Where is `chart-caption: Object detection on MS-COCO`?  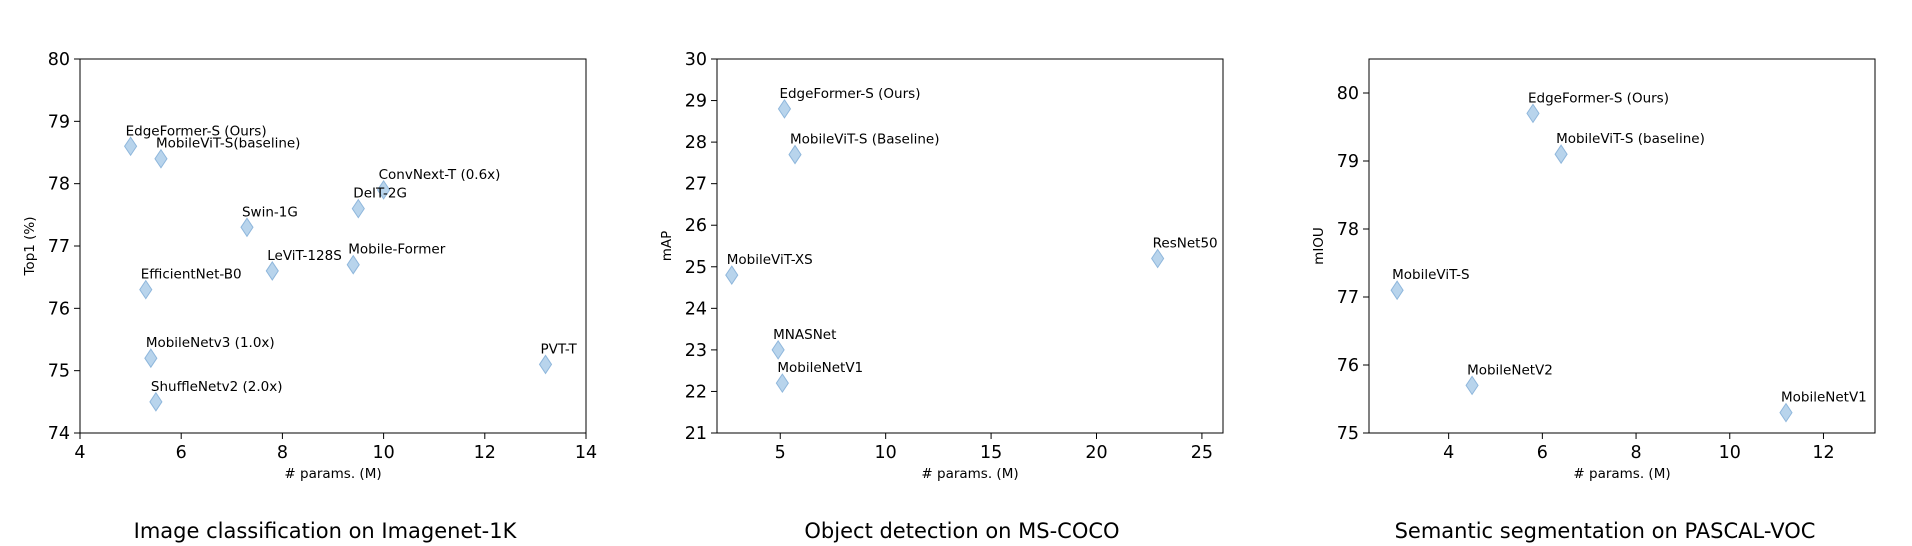 chart-caption: Object detection on MS-COCO is located at coordinates (961, 531).